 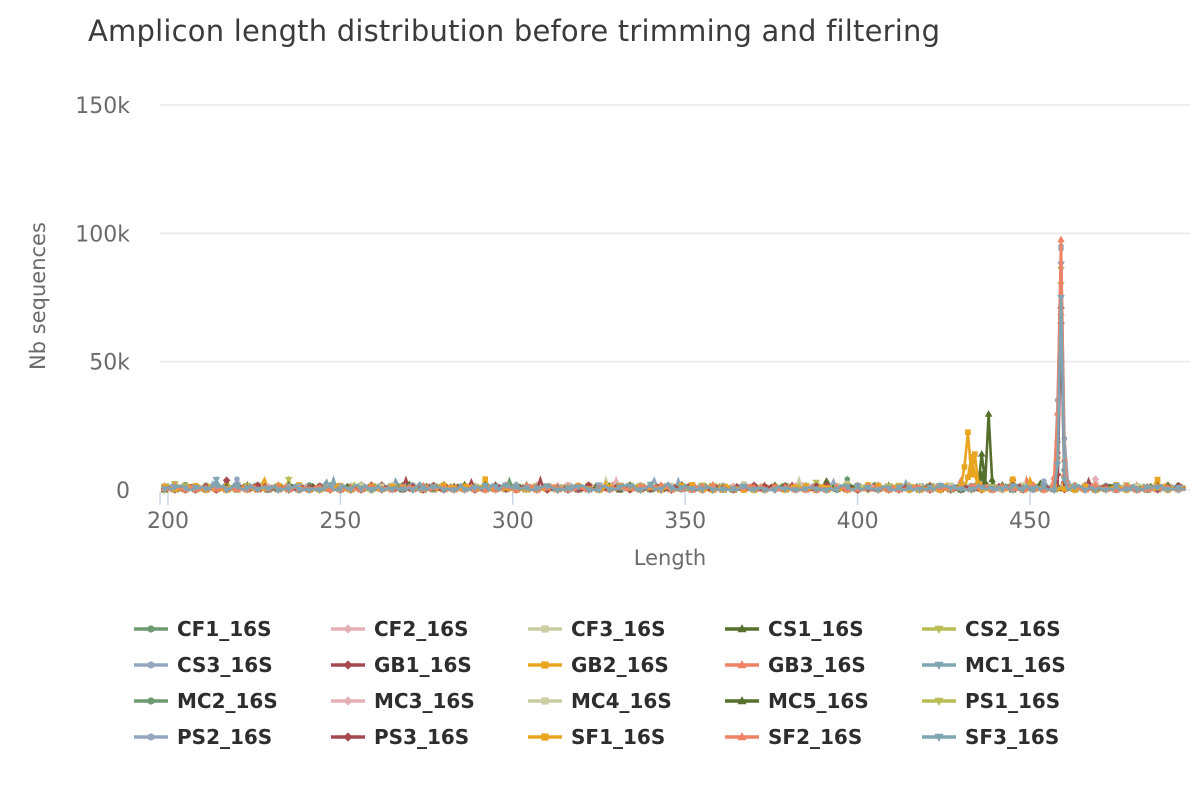 I want to click on legend-item-label: PS1_16S, so click(x=1013, y=701).